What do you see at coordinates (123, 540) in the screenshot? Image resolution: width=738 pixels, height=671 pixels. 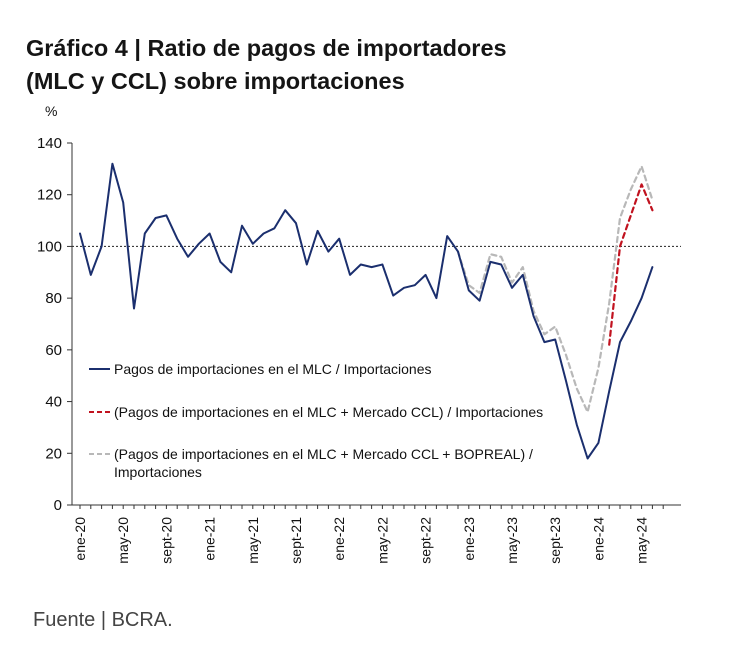 I see `x-tick-label: may-20` at bounding box center [123, 540].